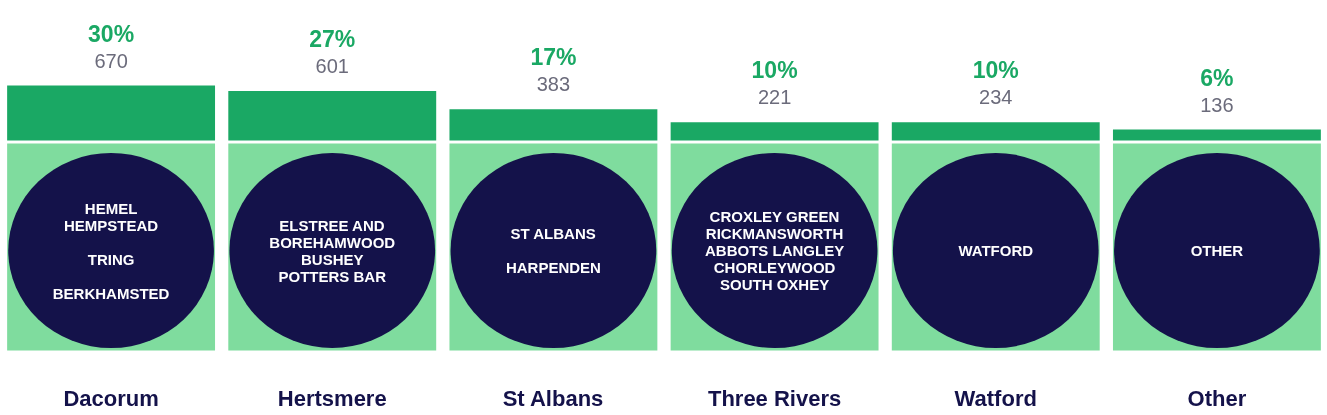 The image size is (1327, 415). I want to click on annotation: 136, so click(1217, 104).